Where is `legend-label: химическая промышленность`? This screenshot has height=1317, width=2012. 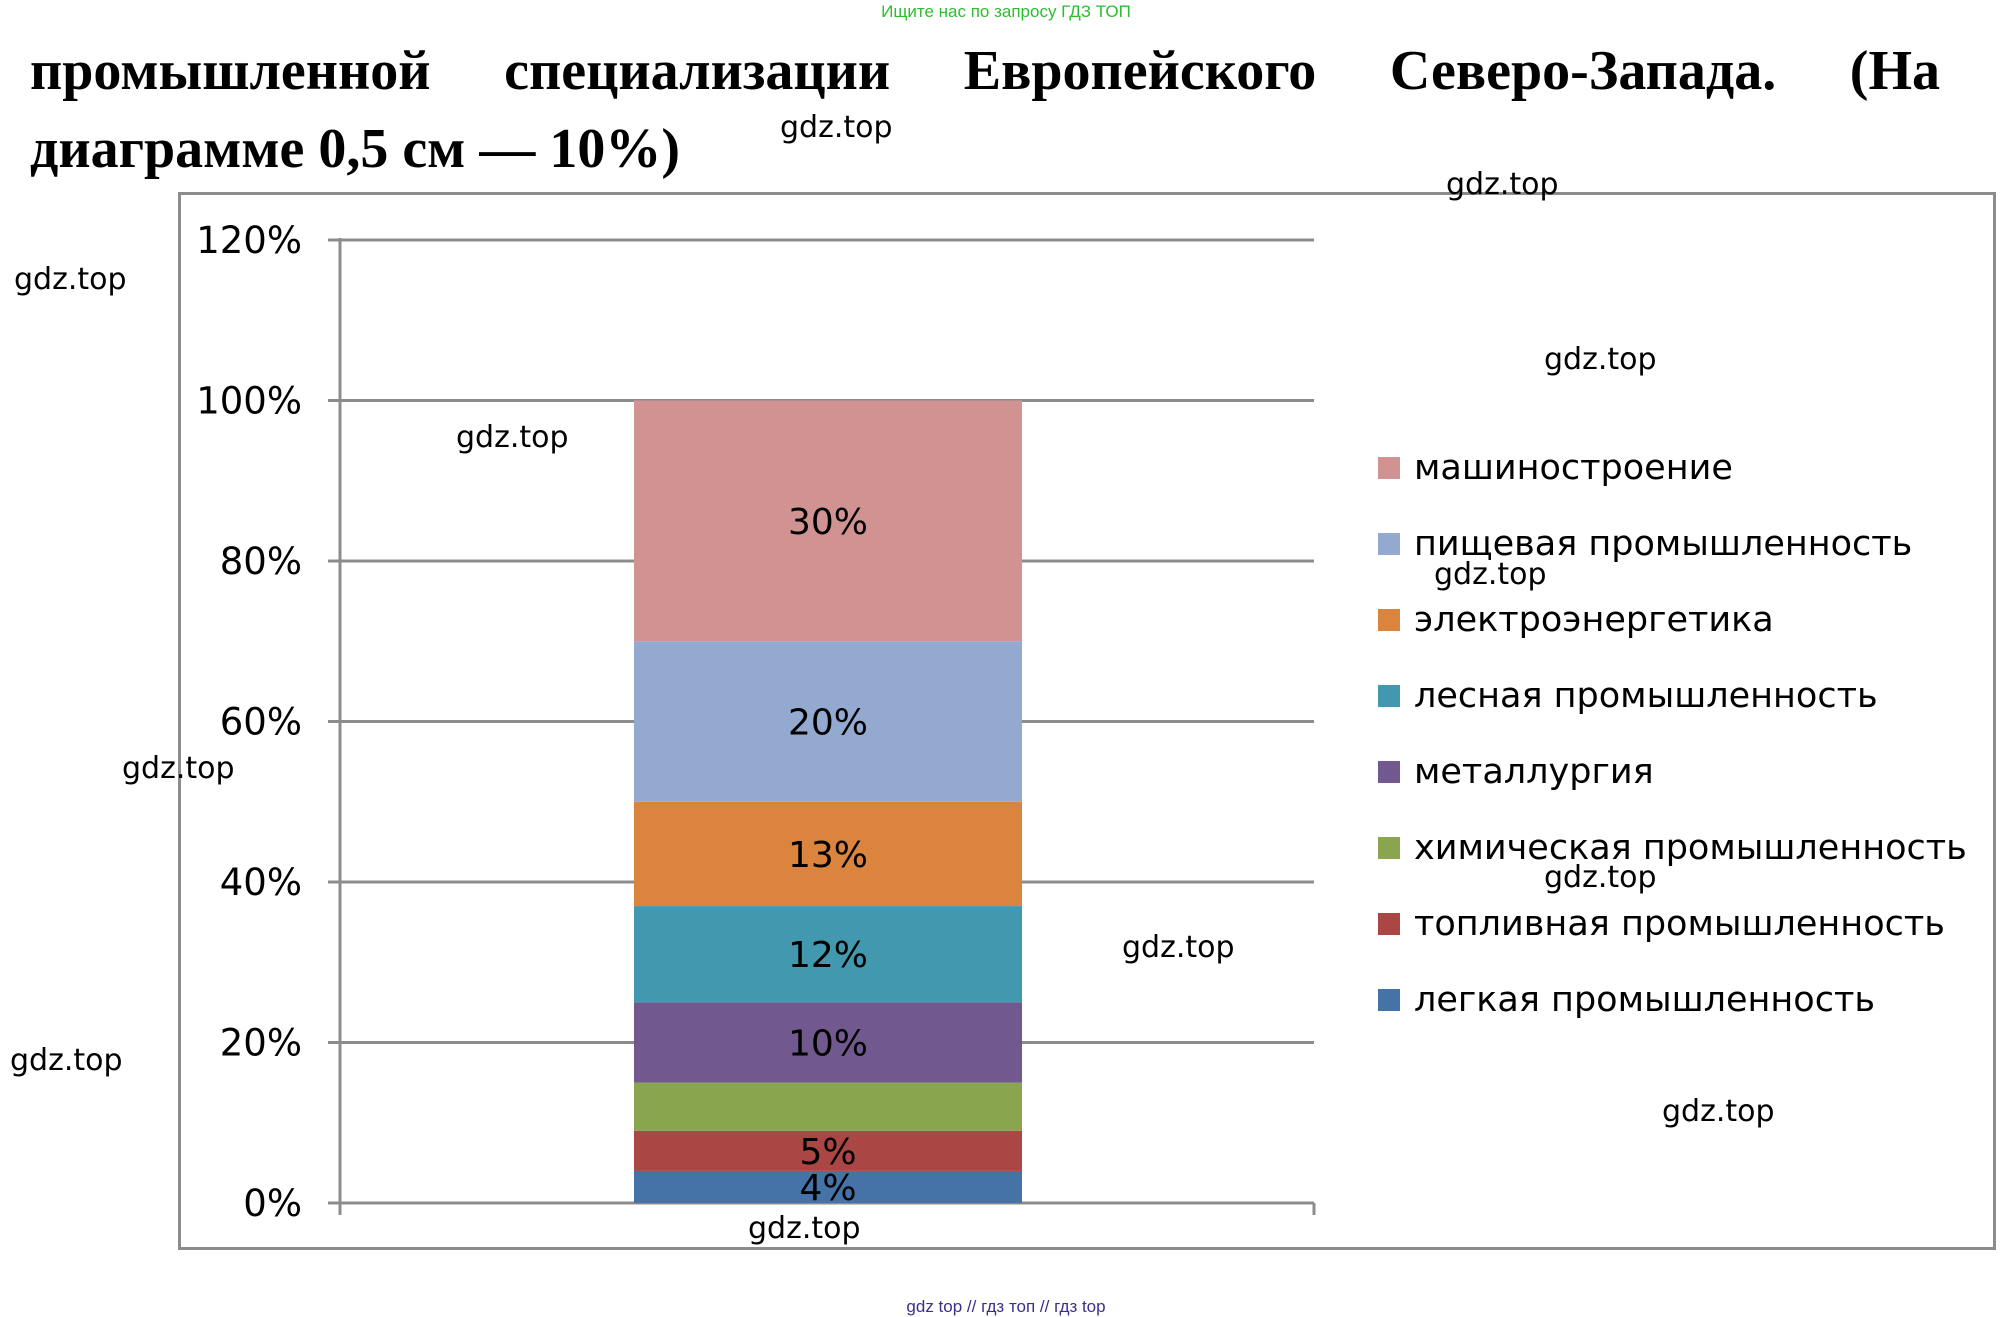 legend-label: химическая промышленность is located at coordinates (1690, 848).